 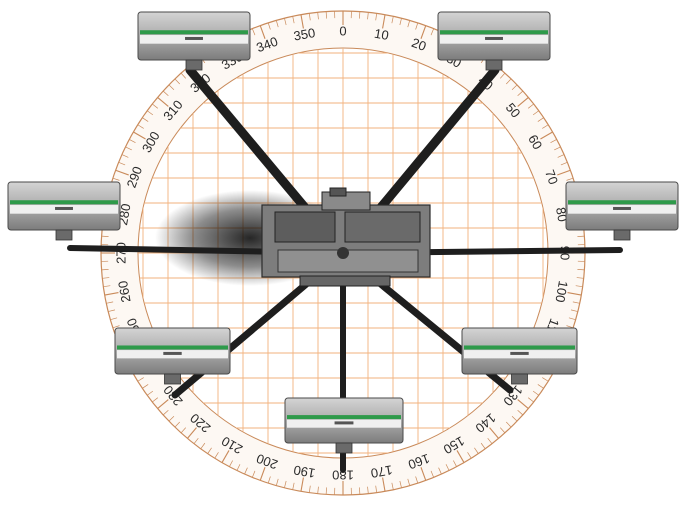 What do you see at coordinates (124, 292) in the screenshot?
I see `degree-label: 260` at bounding box center [124, 292].